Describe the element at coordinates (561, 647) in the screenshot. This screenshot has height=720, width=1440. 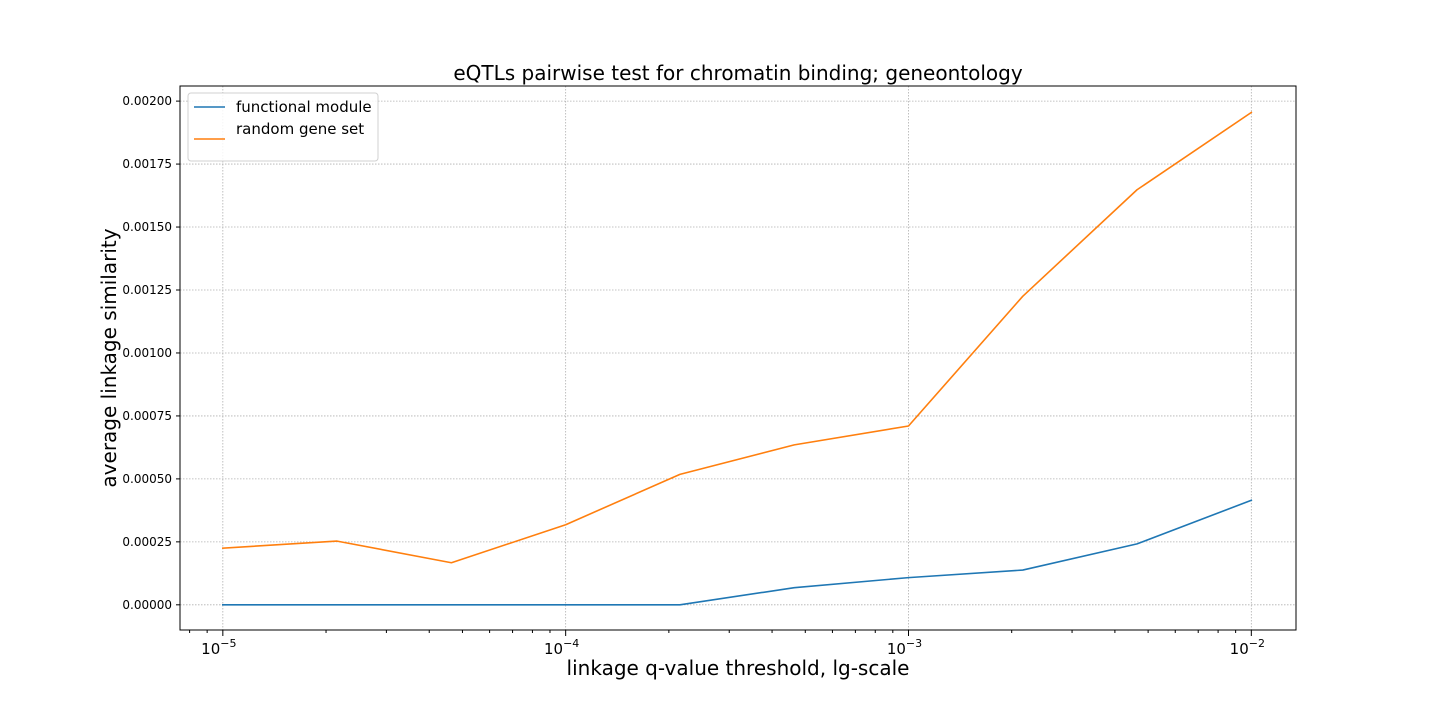
I see `x-tick-label: 10⁻⁴` at that location.